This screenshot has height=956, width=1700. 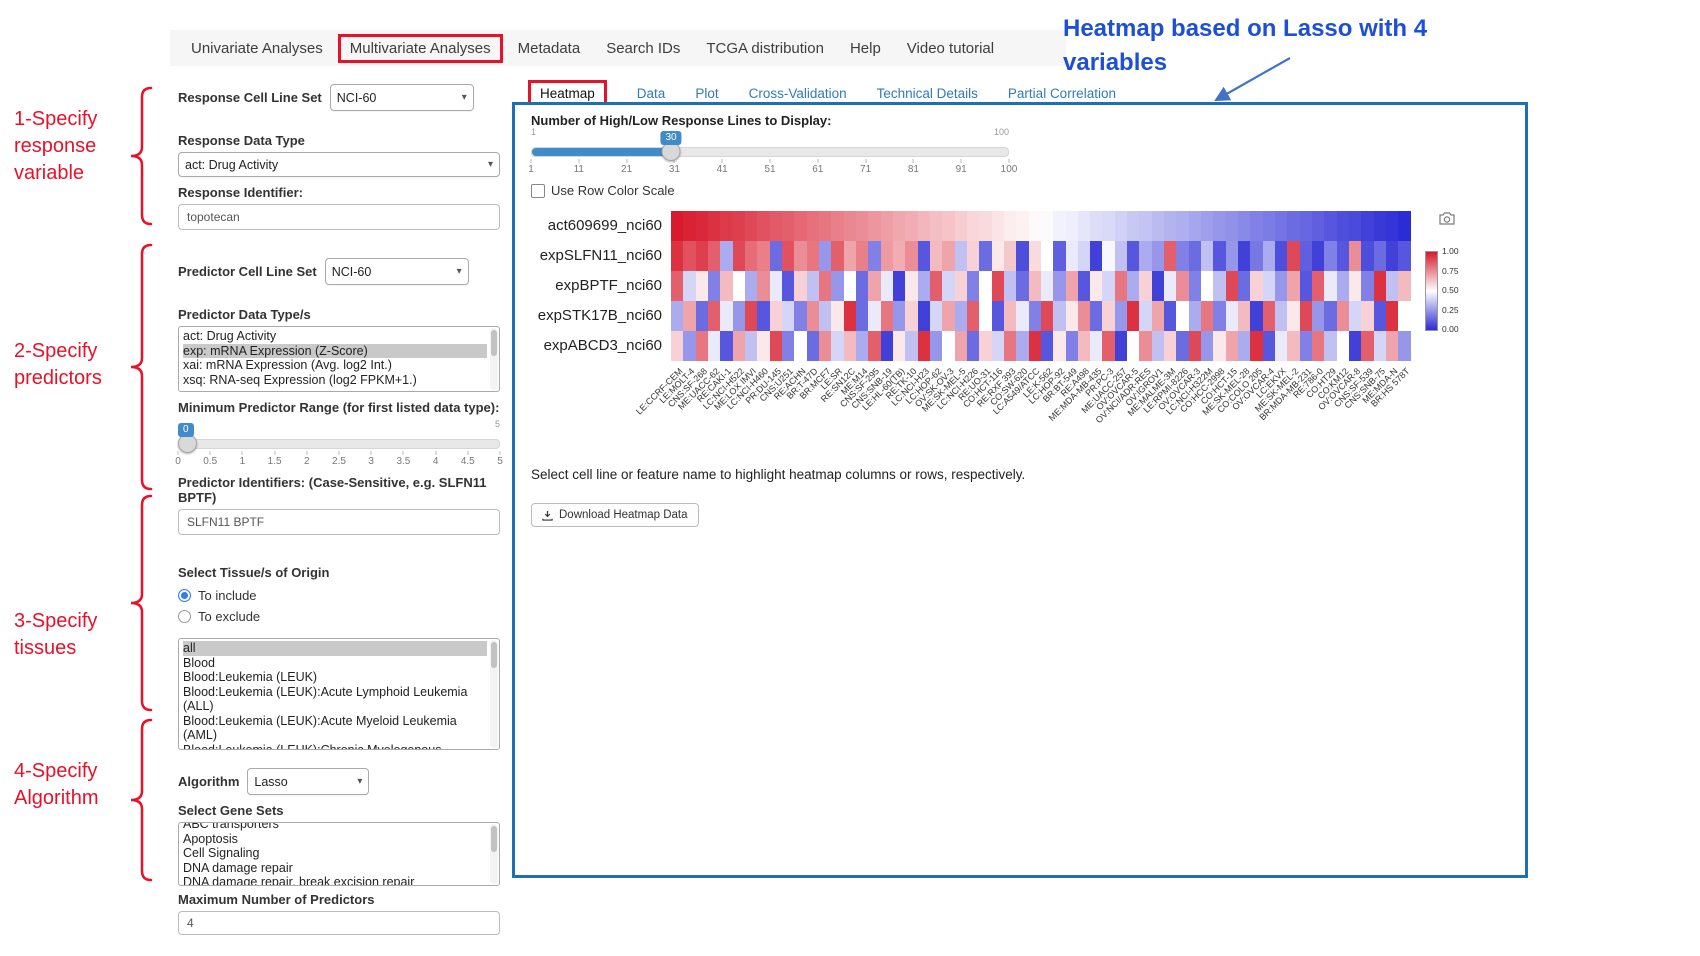 I want to click on tab-partial-correlation: Partial Correlation, so click(x=1061, y=93).